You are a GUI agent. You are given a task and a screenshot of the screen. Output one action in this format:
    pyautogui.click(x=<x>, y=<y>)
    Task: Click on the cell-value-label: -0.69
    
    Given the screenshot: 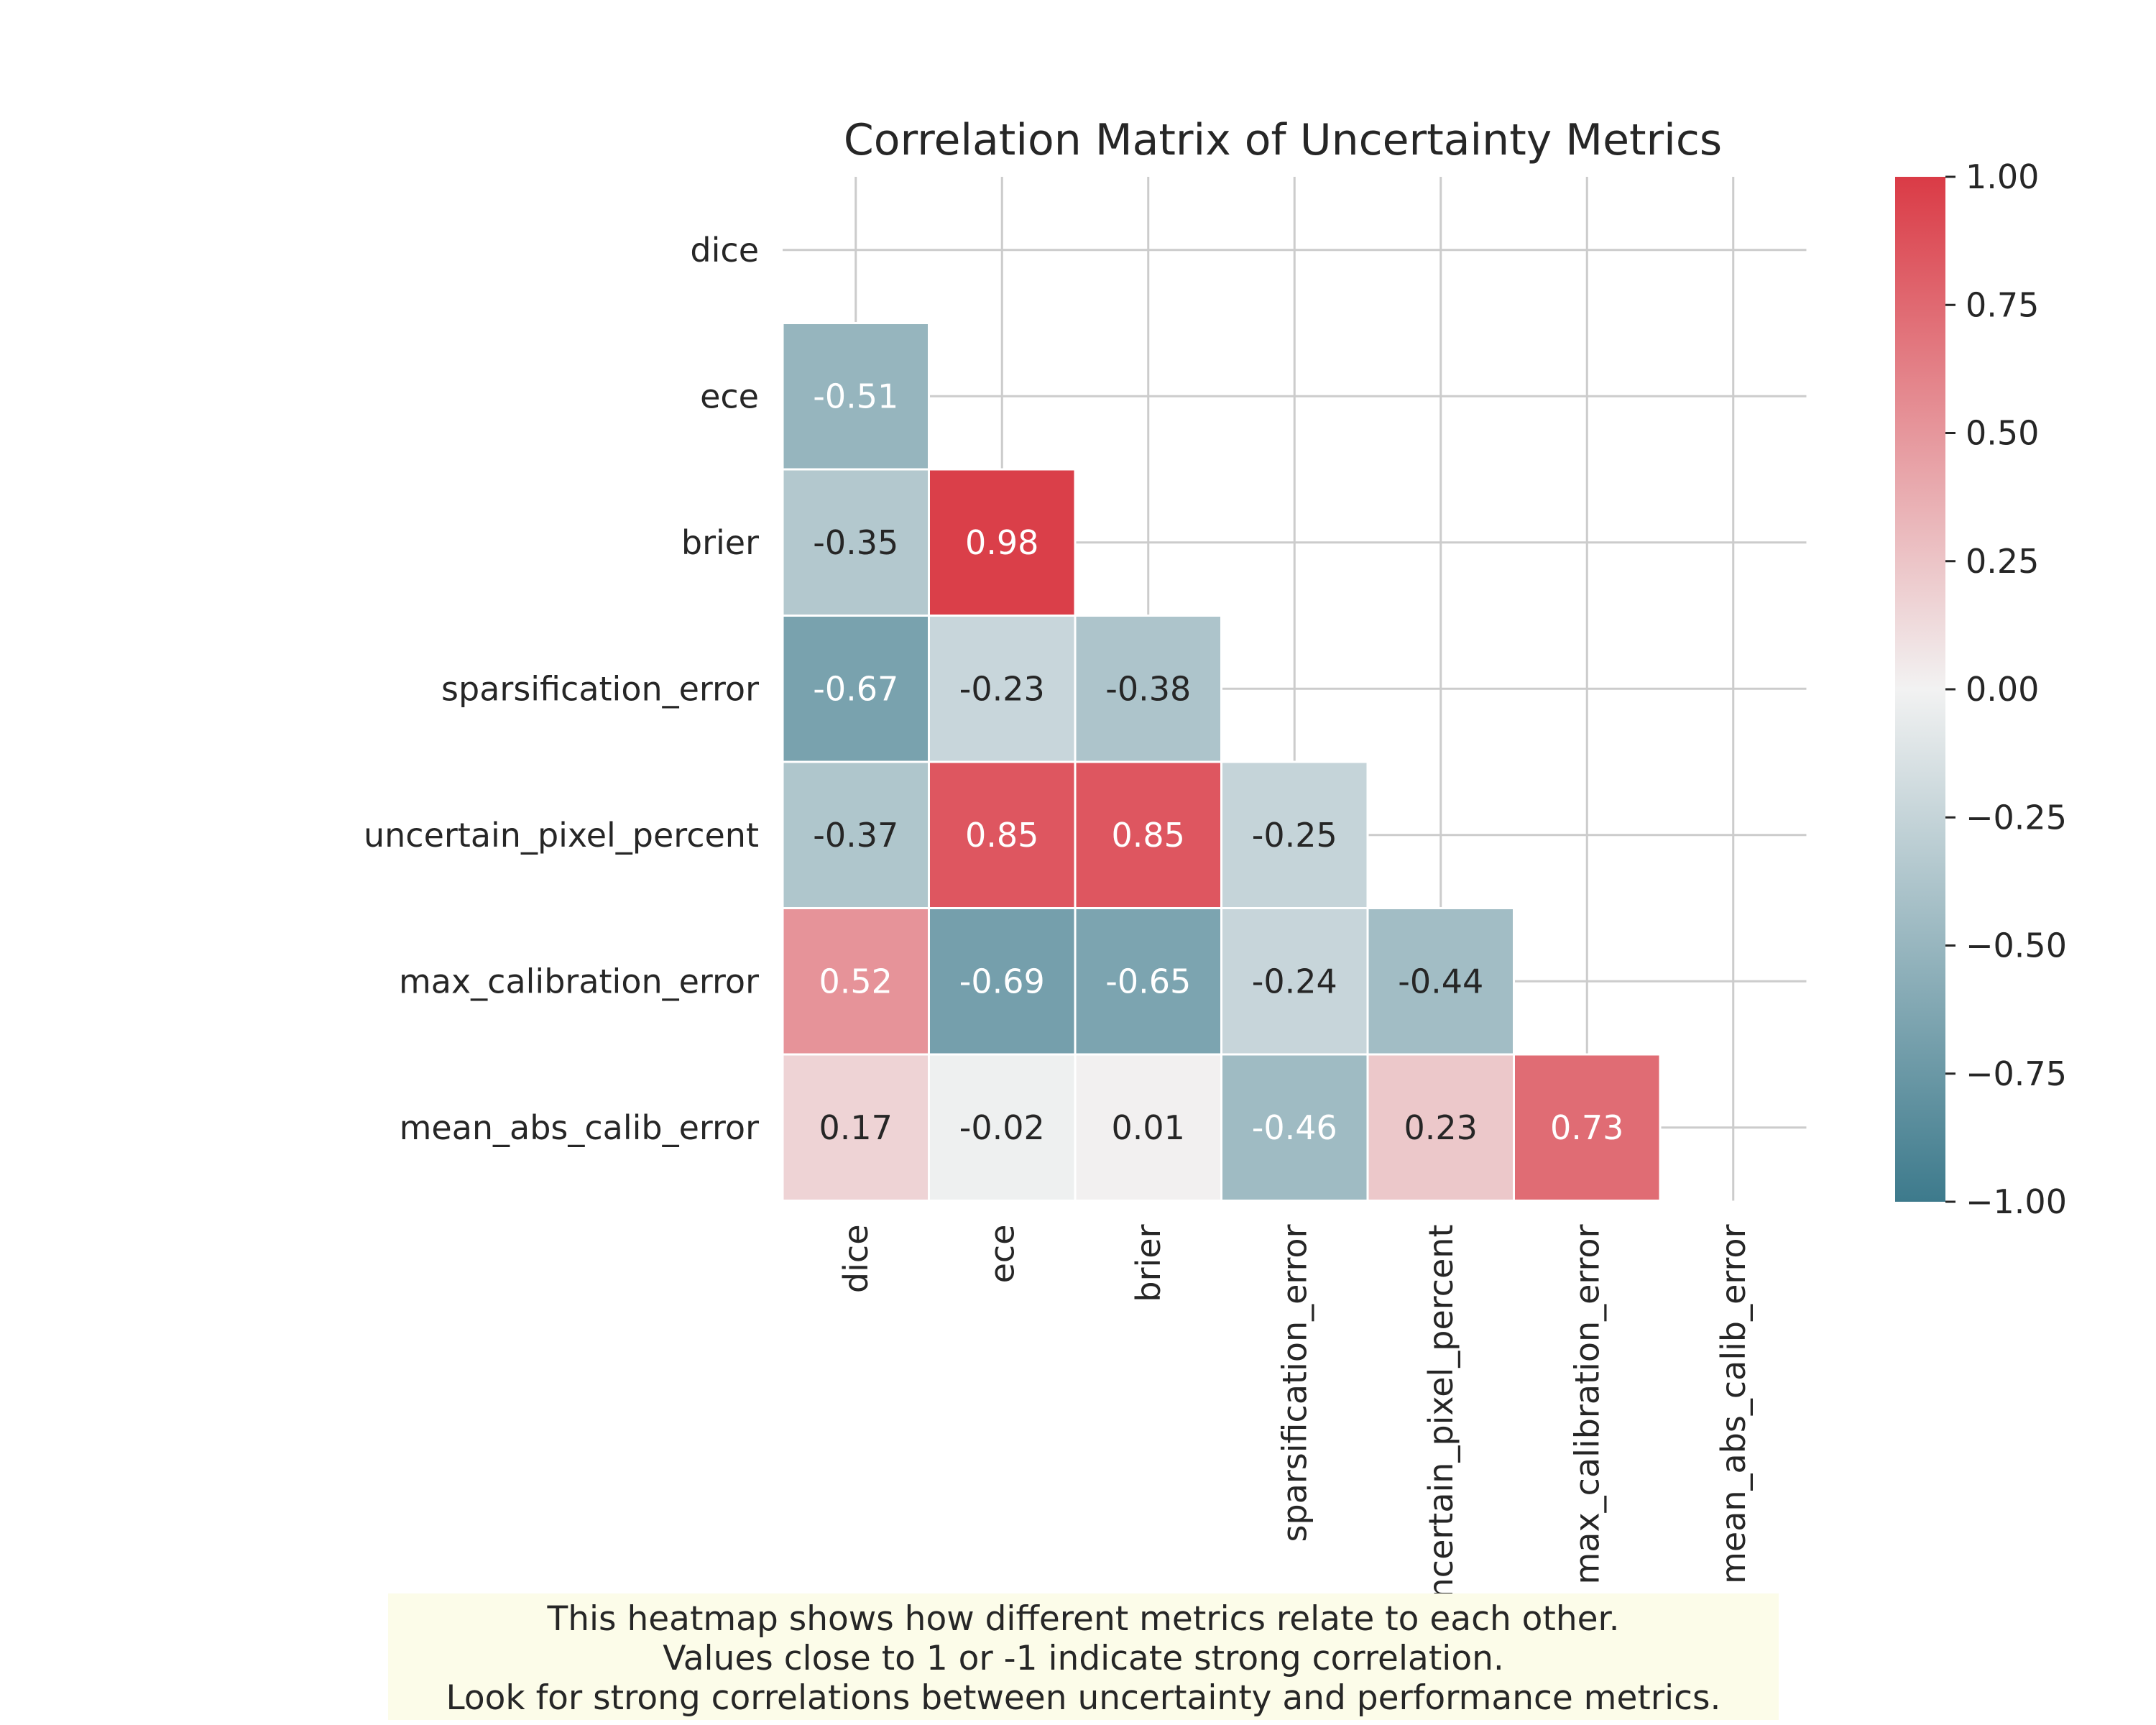 What is the action you would take?
    pyautogui.click(x=1002, y=981)
    